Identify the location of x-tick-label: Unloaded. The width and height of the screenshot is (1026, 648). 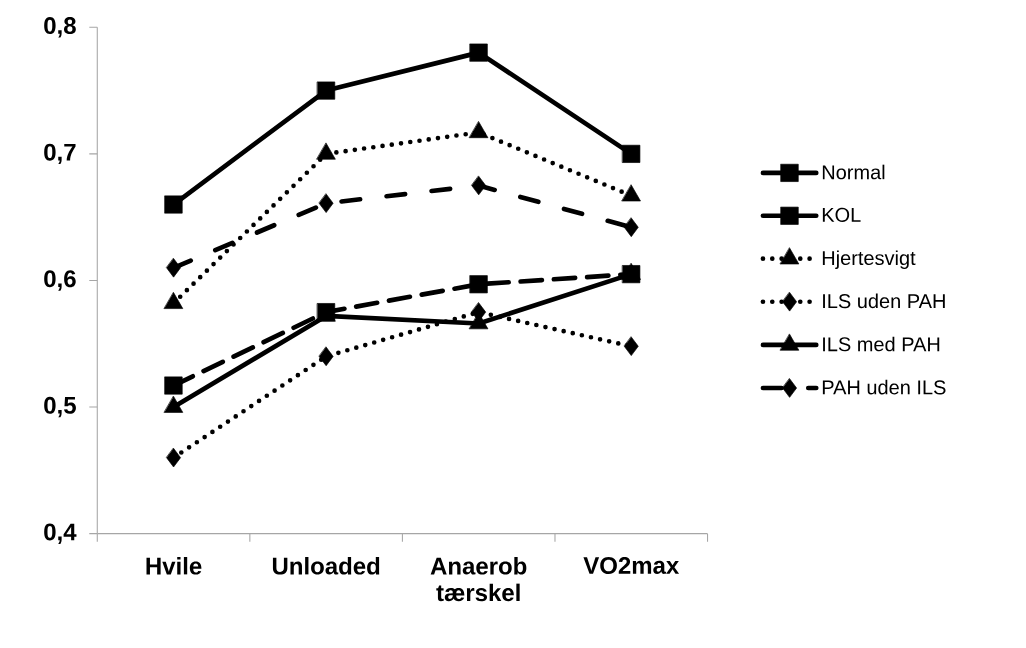
(326, 566).